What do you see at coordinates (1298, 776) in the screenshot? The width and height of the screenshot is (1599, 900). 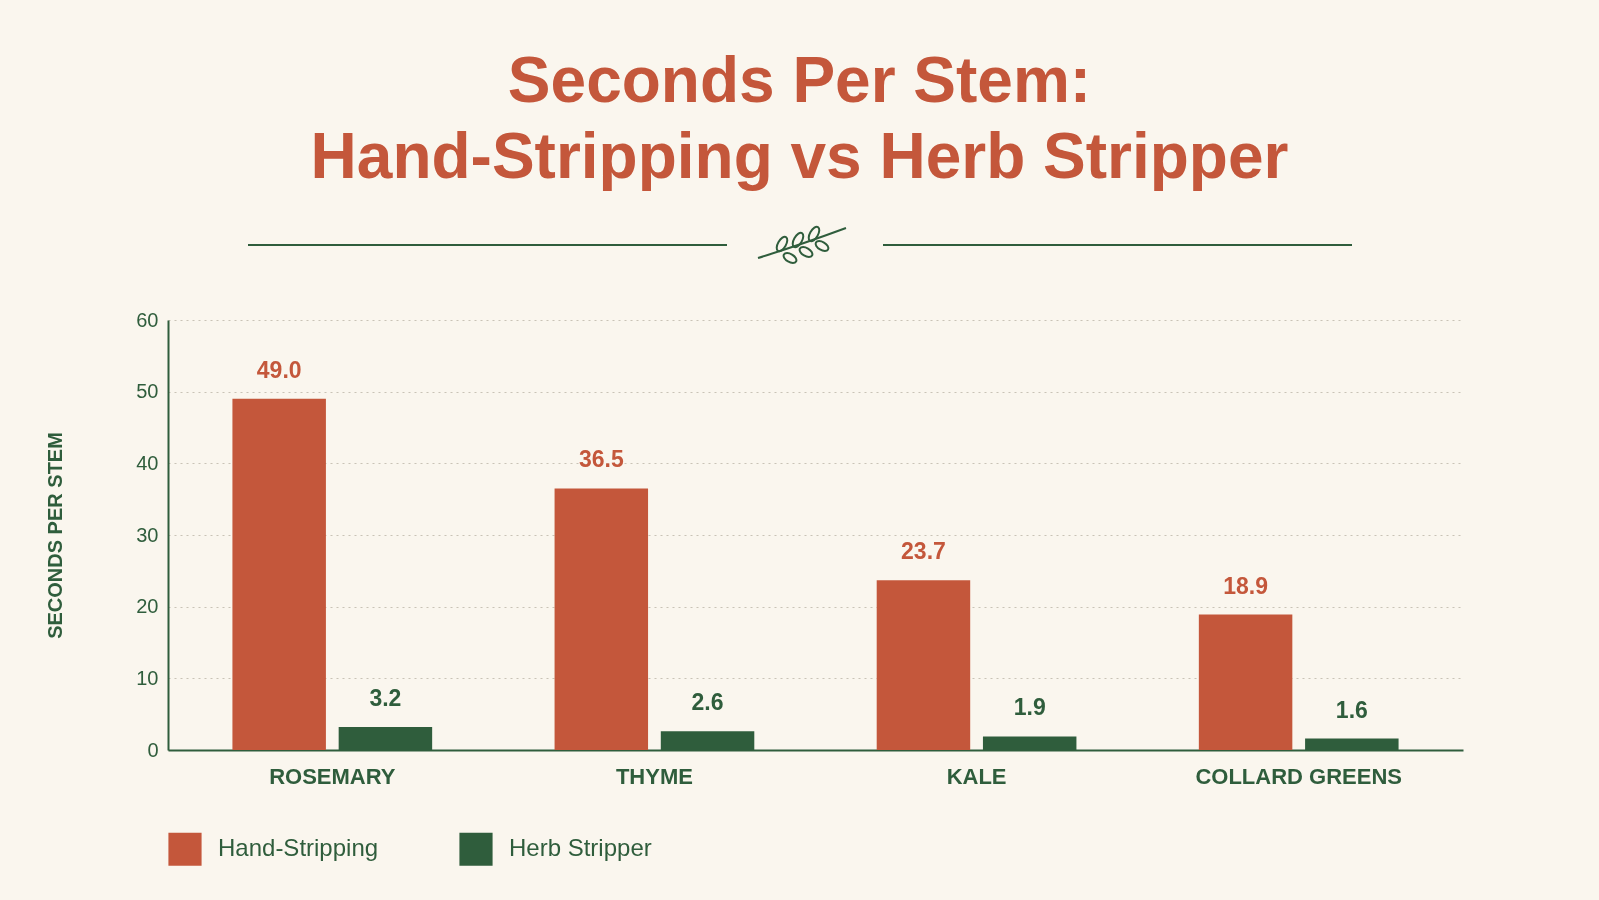 I see `x-tick-label: COLLARD GREENS` at bounding box center [1298, 776].